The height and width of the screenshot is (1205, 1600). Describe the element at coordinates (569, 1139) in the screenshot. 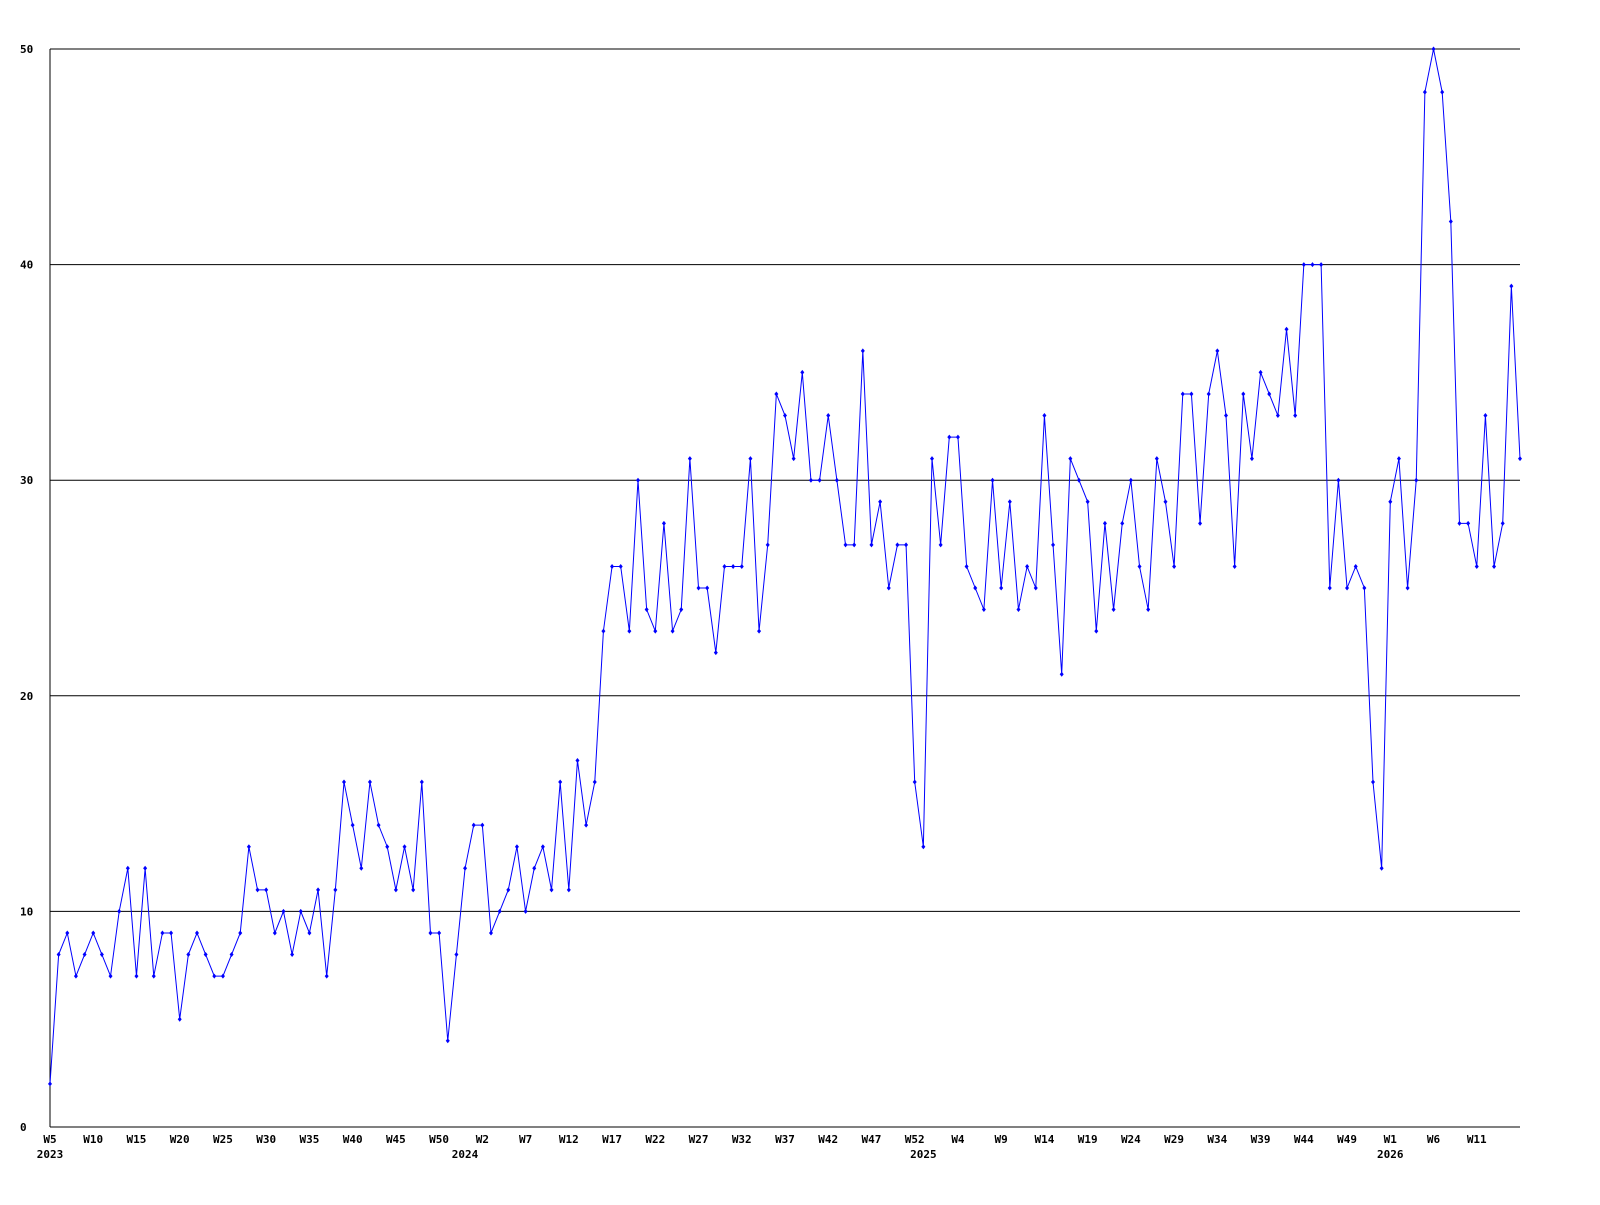

I see `x-tick-label: W12` at that location.